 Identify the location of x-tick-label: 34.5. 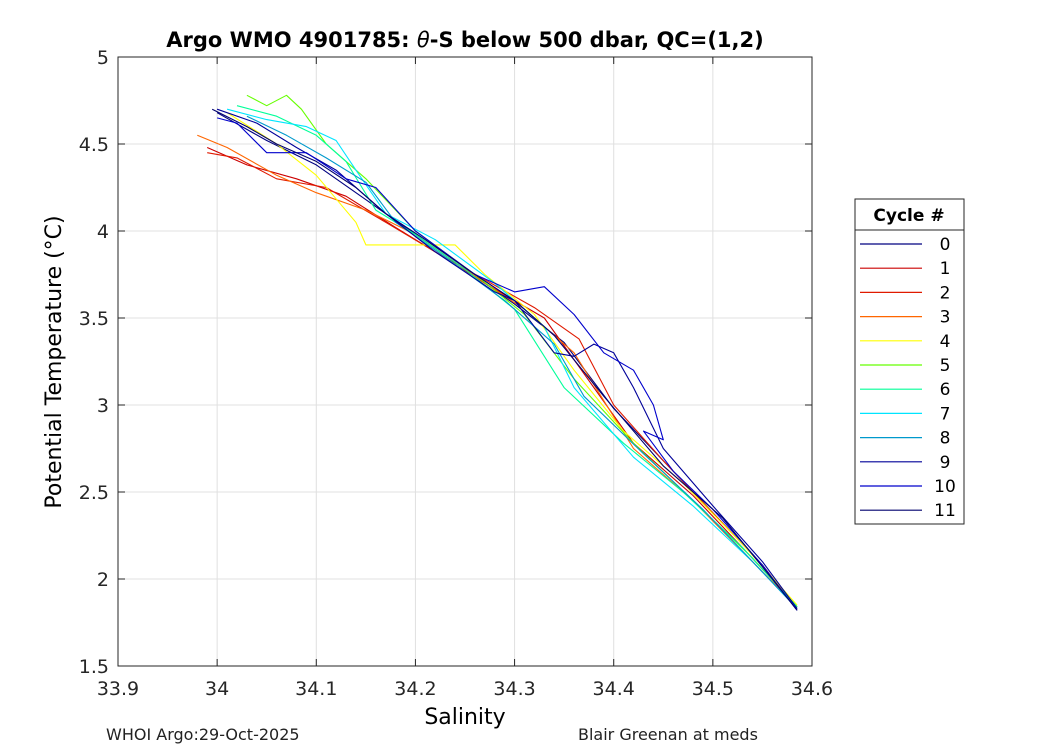
(713, 689).